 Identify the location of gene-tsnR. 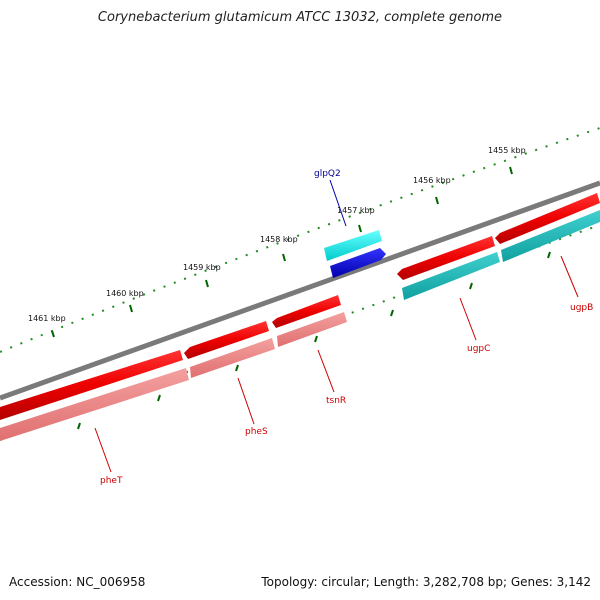
(306, 311).